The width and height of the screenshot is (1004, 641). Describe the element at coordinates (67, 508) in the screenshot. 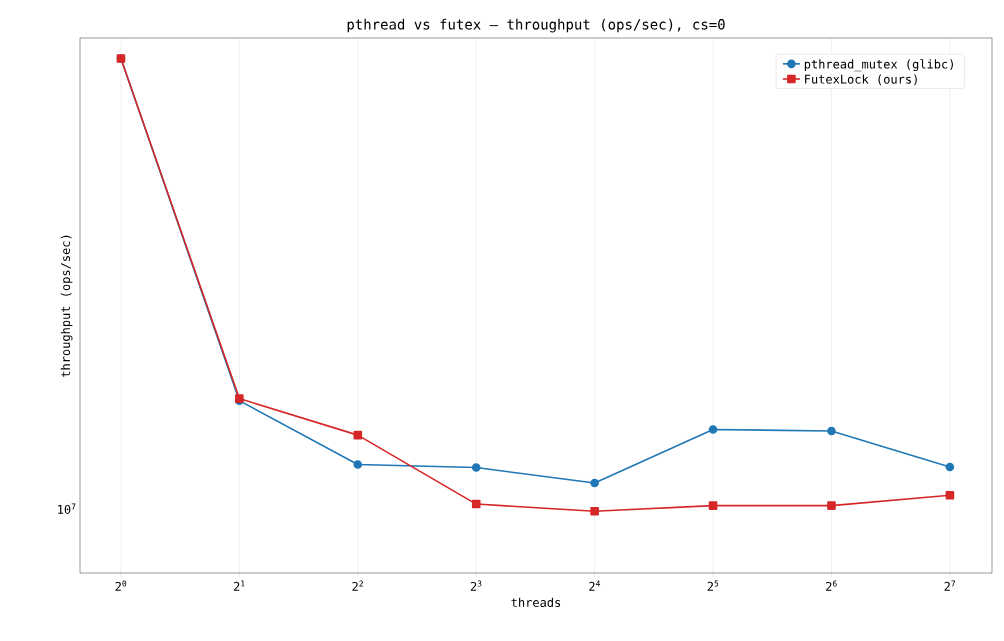

I see `text: 10$^{7}$` at that location.